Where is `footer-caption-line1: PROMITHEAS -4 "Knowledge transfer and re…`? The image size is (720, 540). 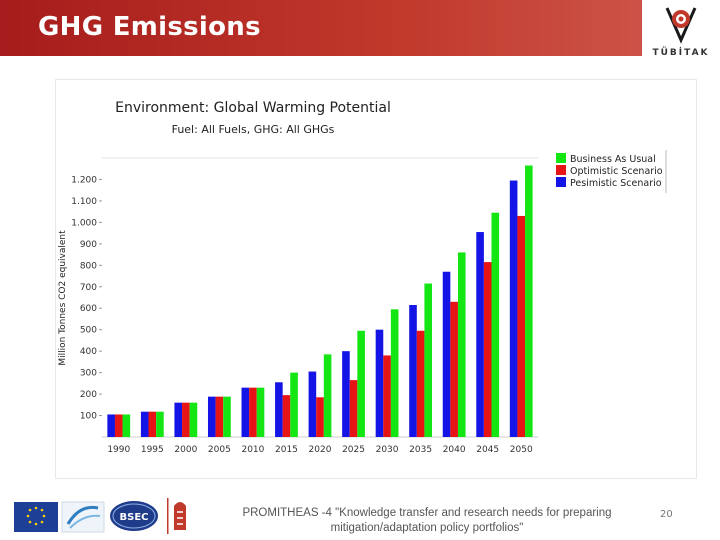 footer-caption-line1: PROMITHEAS -4 "Knowledge transfer and re… is located at coordinates (427, 513).